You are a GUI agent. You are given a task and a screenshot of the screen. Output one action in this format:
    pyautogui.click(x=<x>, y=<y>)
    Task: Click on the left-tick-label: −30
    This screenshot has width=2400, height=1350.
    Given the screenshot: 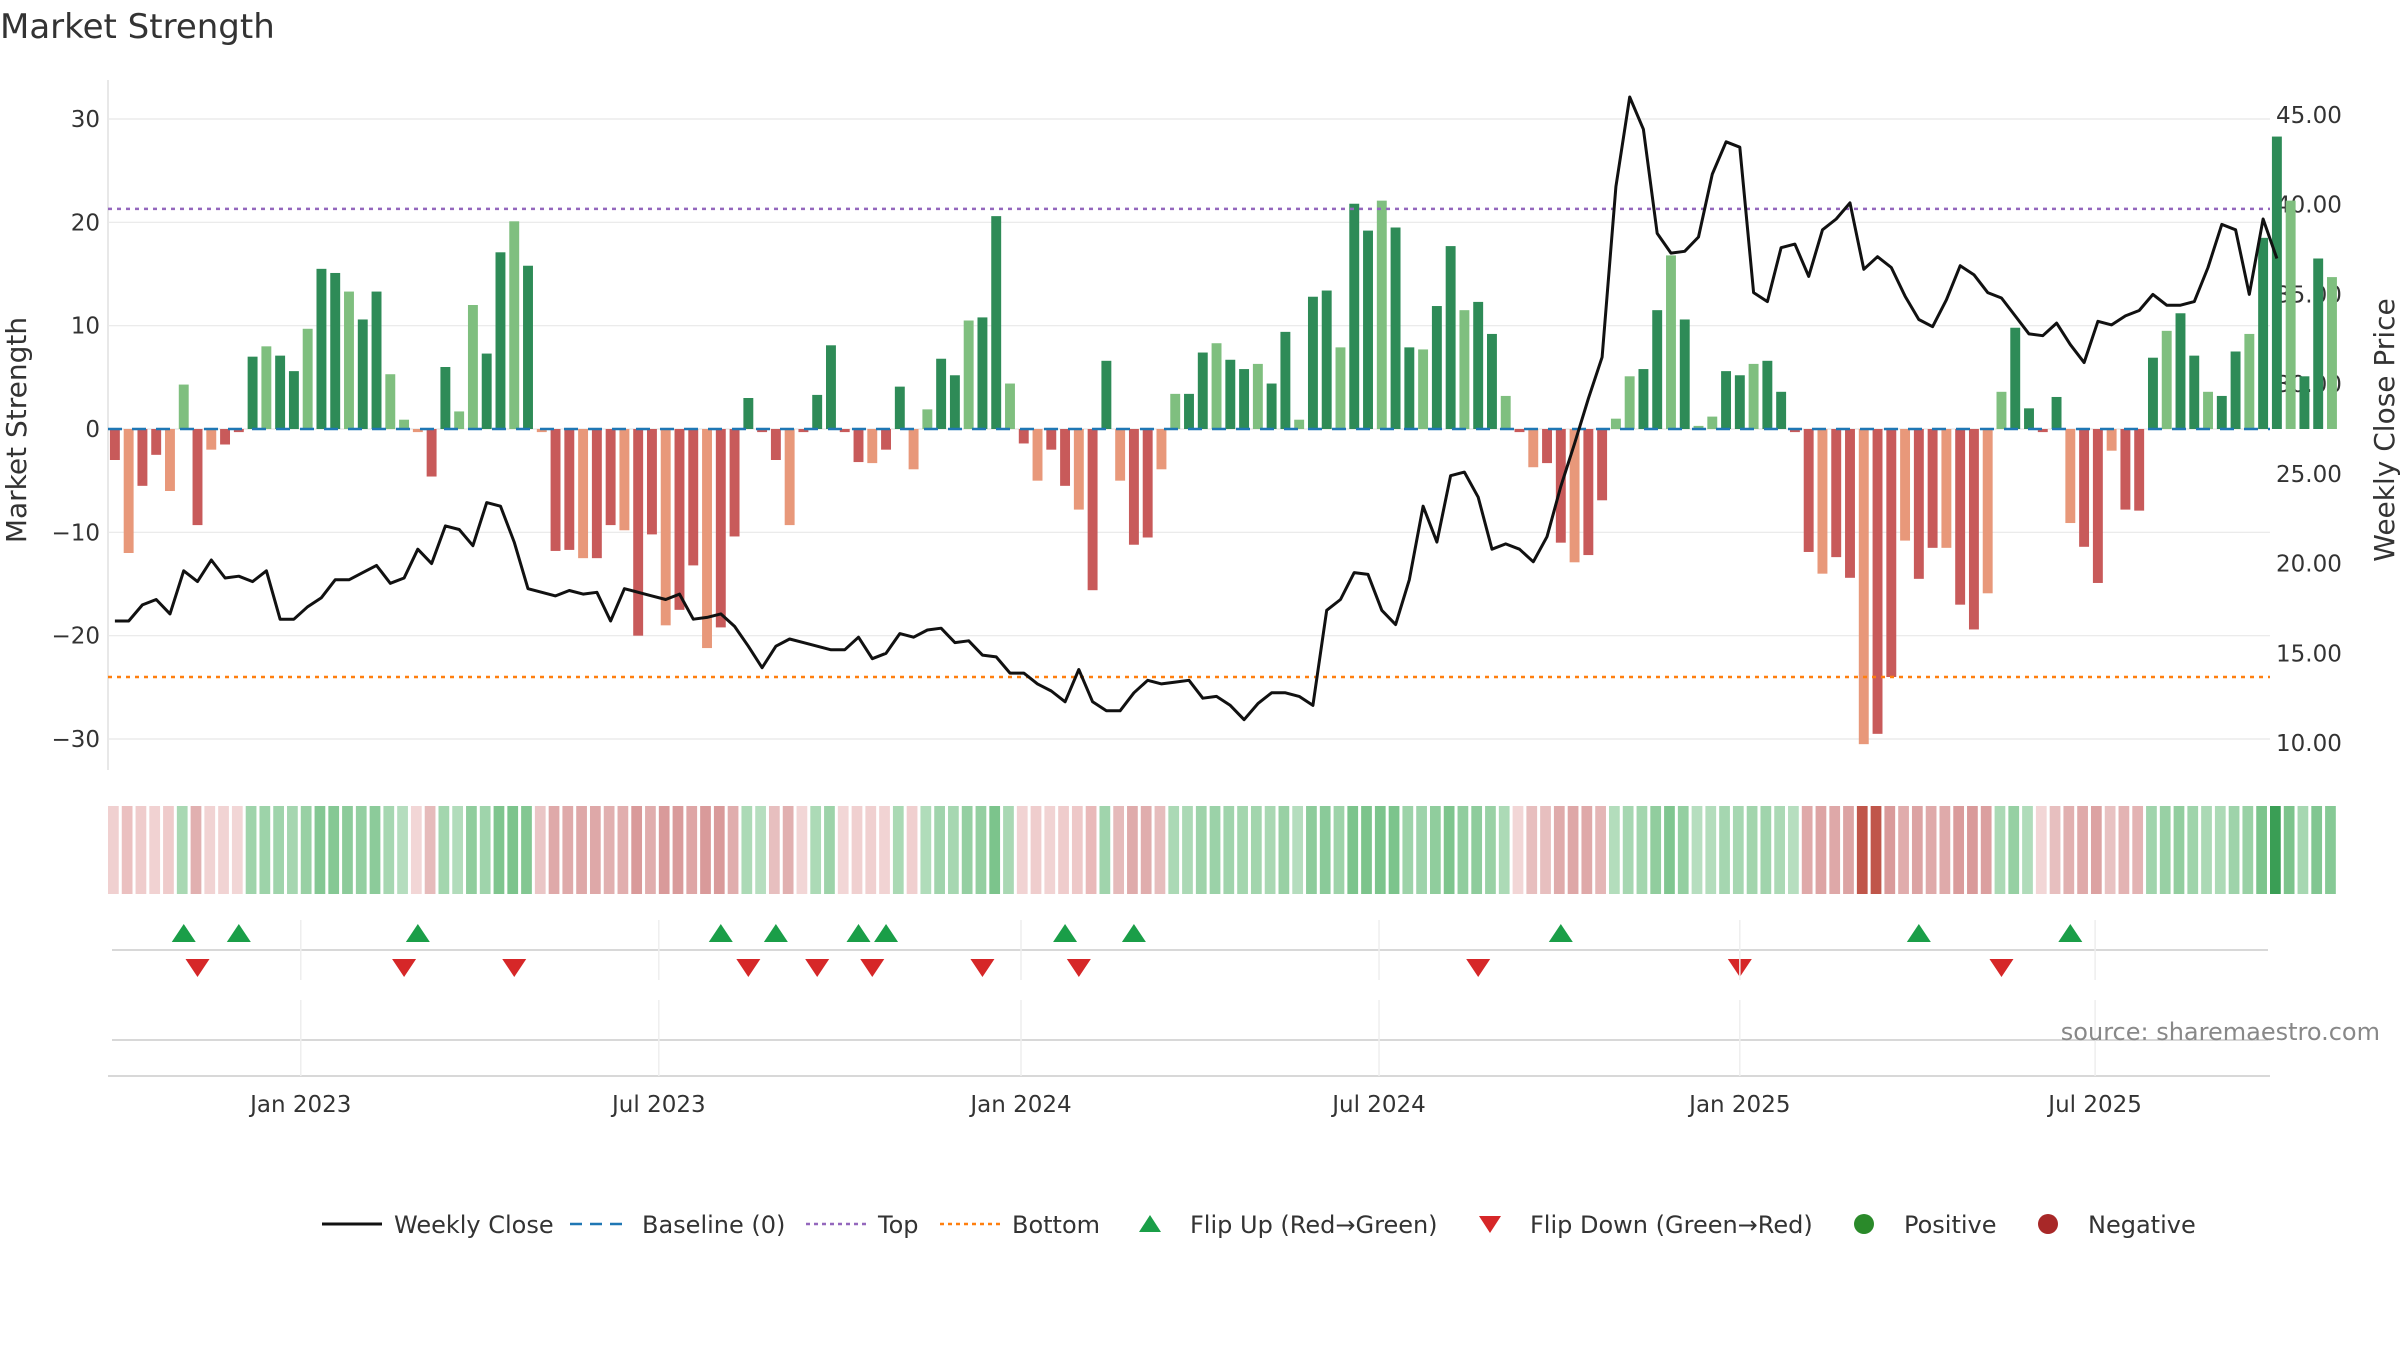 What is the action you would take?
    pyautogui.click(x=75, y=740)
    